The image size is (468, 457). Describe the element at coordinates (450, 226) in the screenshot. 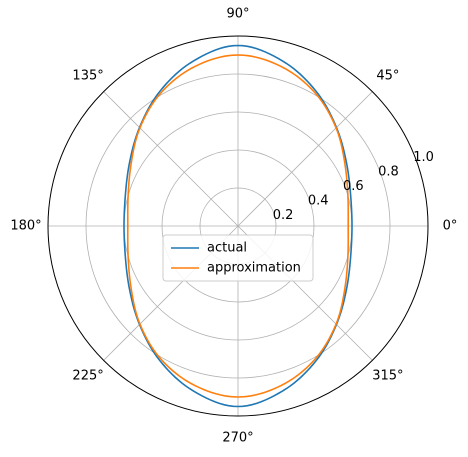

I see `angle-tick-label-0: 0°` at that location.